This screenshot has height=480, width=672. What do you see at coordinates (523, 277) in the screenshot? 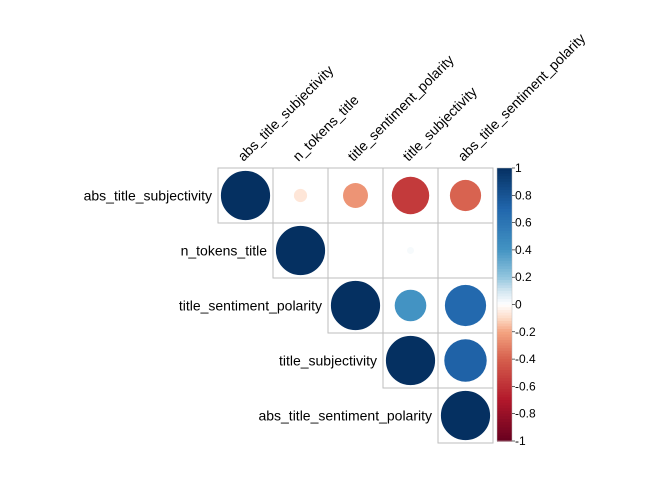
I see `colorbar-tick-label: 0.2` at bounding box center [523, 277].